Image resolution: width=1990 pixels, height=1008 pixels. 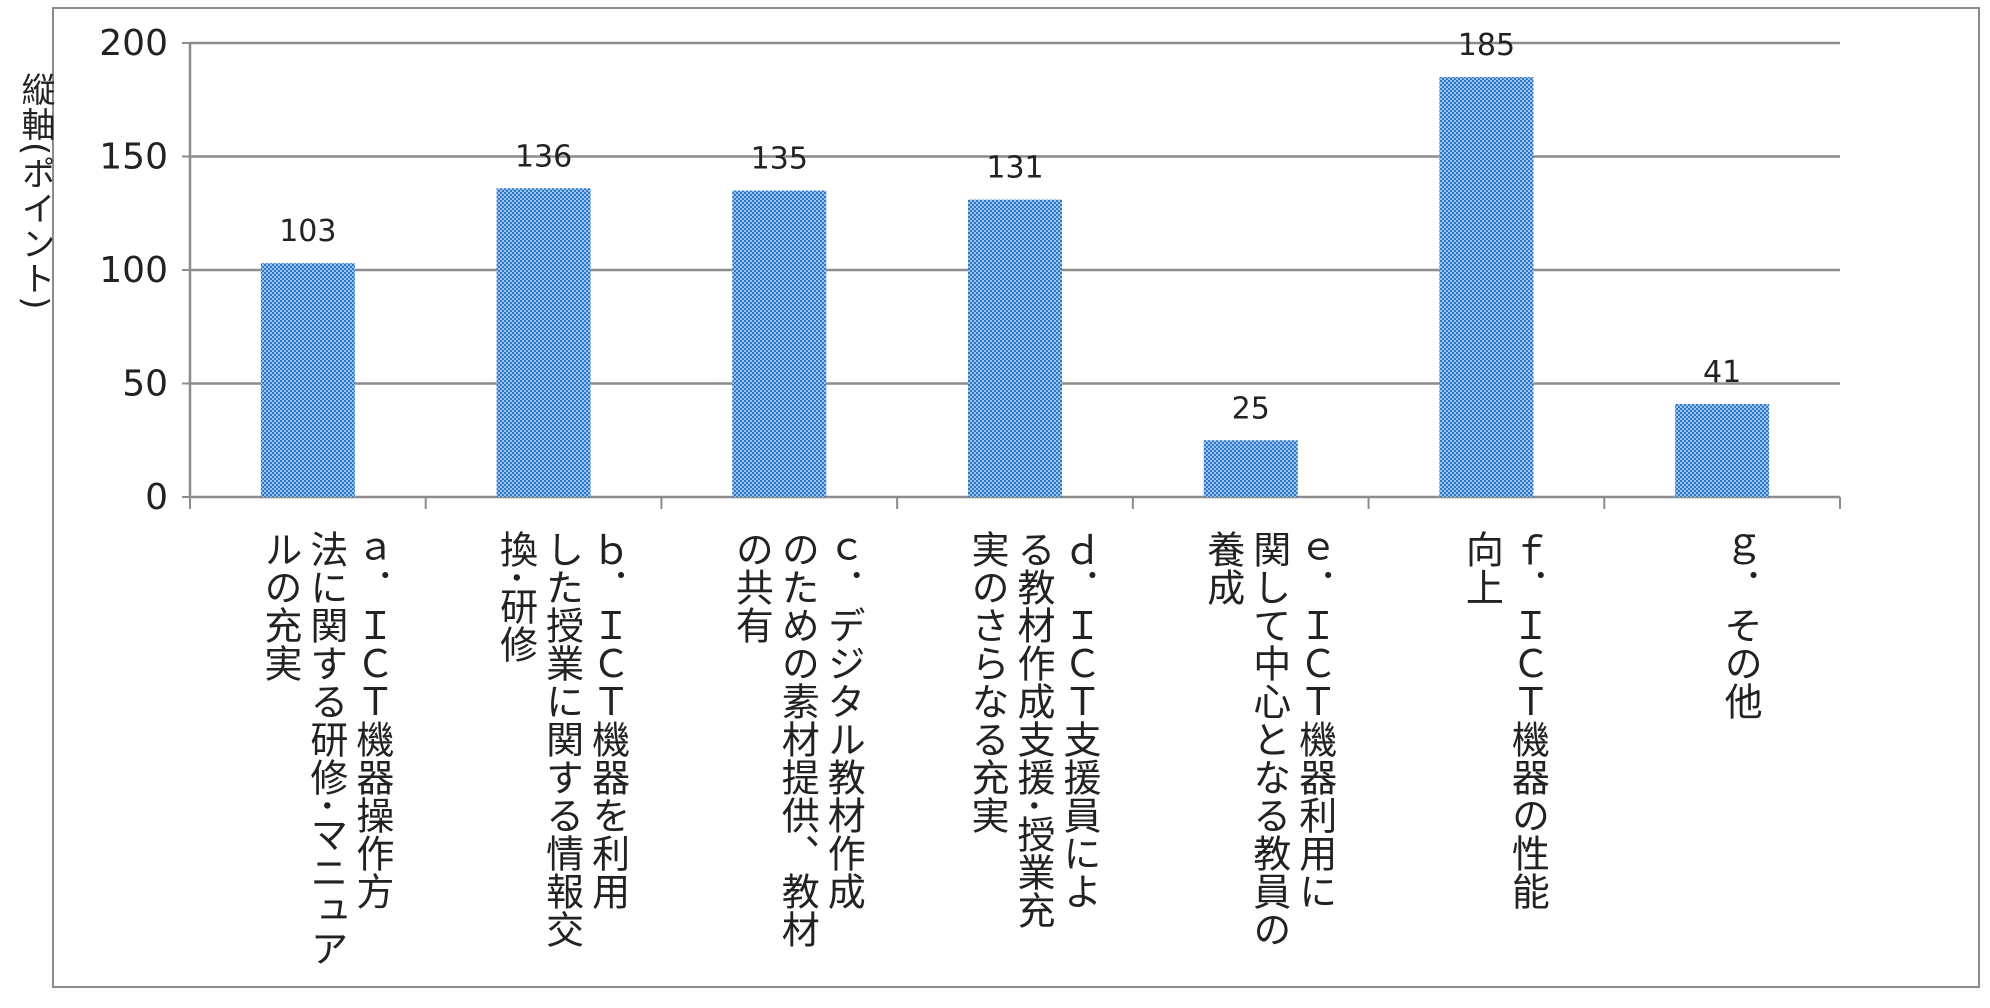 What do you see at coordinates (1486, 45) in the screenshot?
I see `data-label: 185` at bounding box center [1486, 45].